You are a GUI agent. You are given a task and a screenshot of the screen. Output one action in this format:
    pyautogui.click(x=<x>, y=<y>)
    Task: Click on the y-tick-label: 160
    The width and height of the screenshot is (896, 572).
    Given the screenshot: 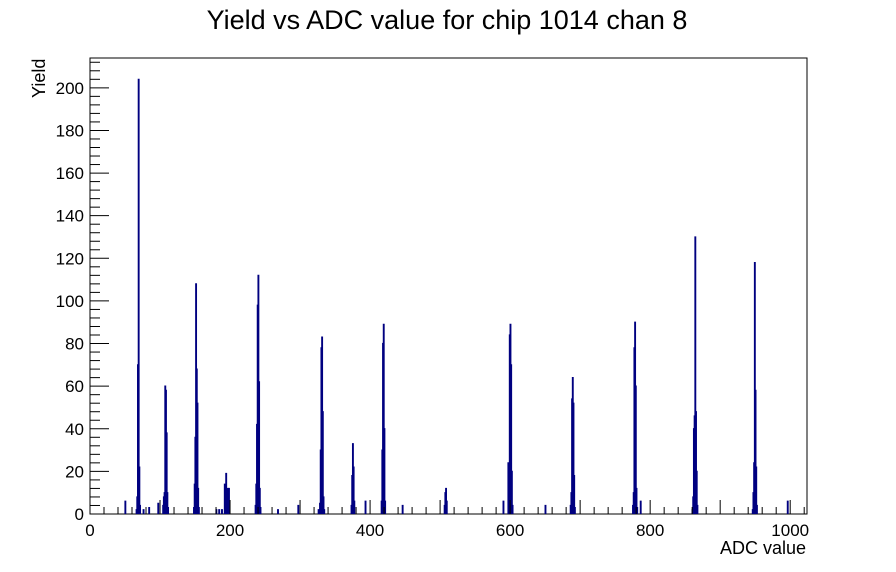 What is the action you would take?
    pyautogui.click(x=70, y=173)
    